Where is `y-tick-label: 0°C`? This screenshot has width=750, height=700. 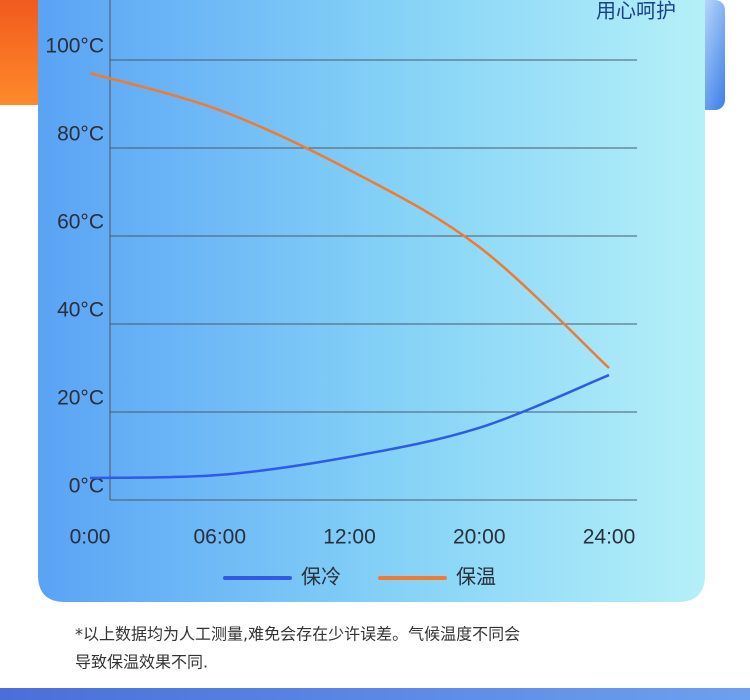
y-tick-label: 0°C is located at coordinates (86, 486).